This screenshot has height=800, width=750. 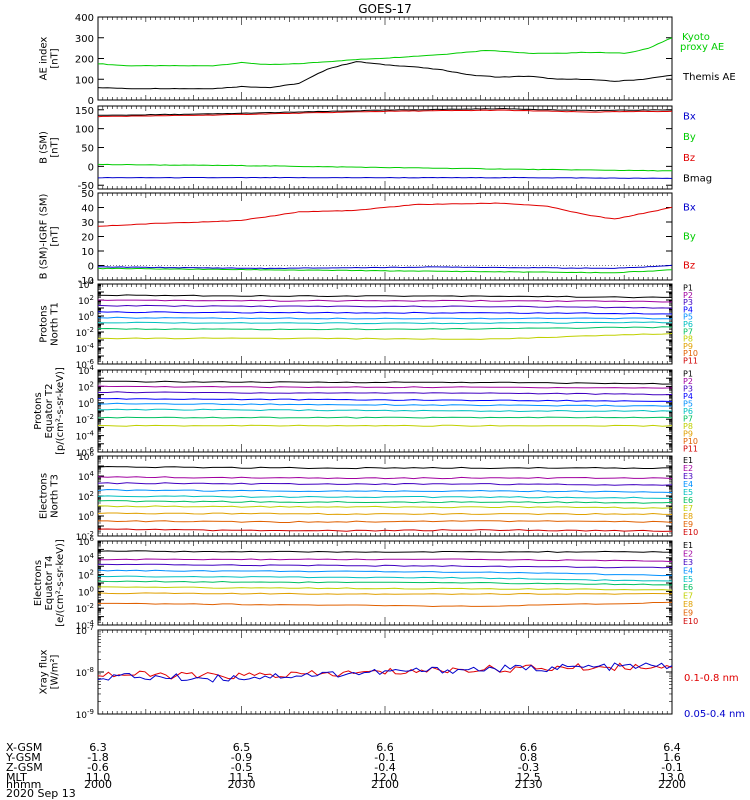 What do you see at coordinates (23, 757) in the screenshot?
I see `footer-row-label: Y-GSM` at bounding box center [23, 757].